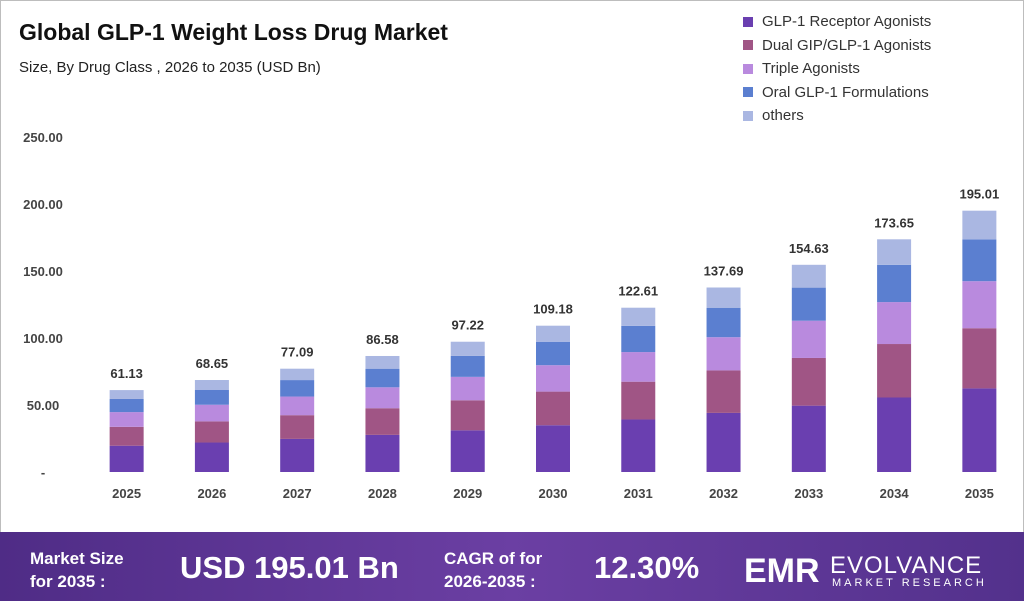  Describe the element at coordinates (43, 338) in the screenshot. I see `y-tick-label: 100.00` at that location.